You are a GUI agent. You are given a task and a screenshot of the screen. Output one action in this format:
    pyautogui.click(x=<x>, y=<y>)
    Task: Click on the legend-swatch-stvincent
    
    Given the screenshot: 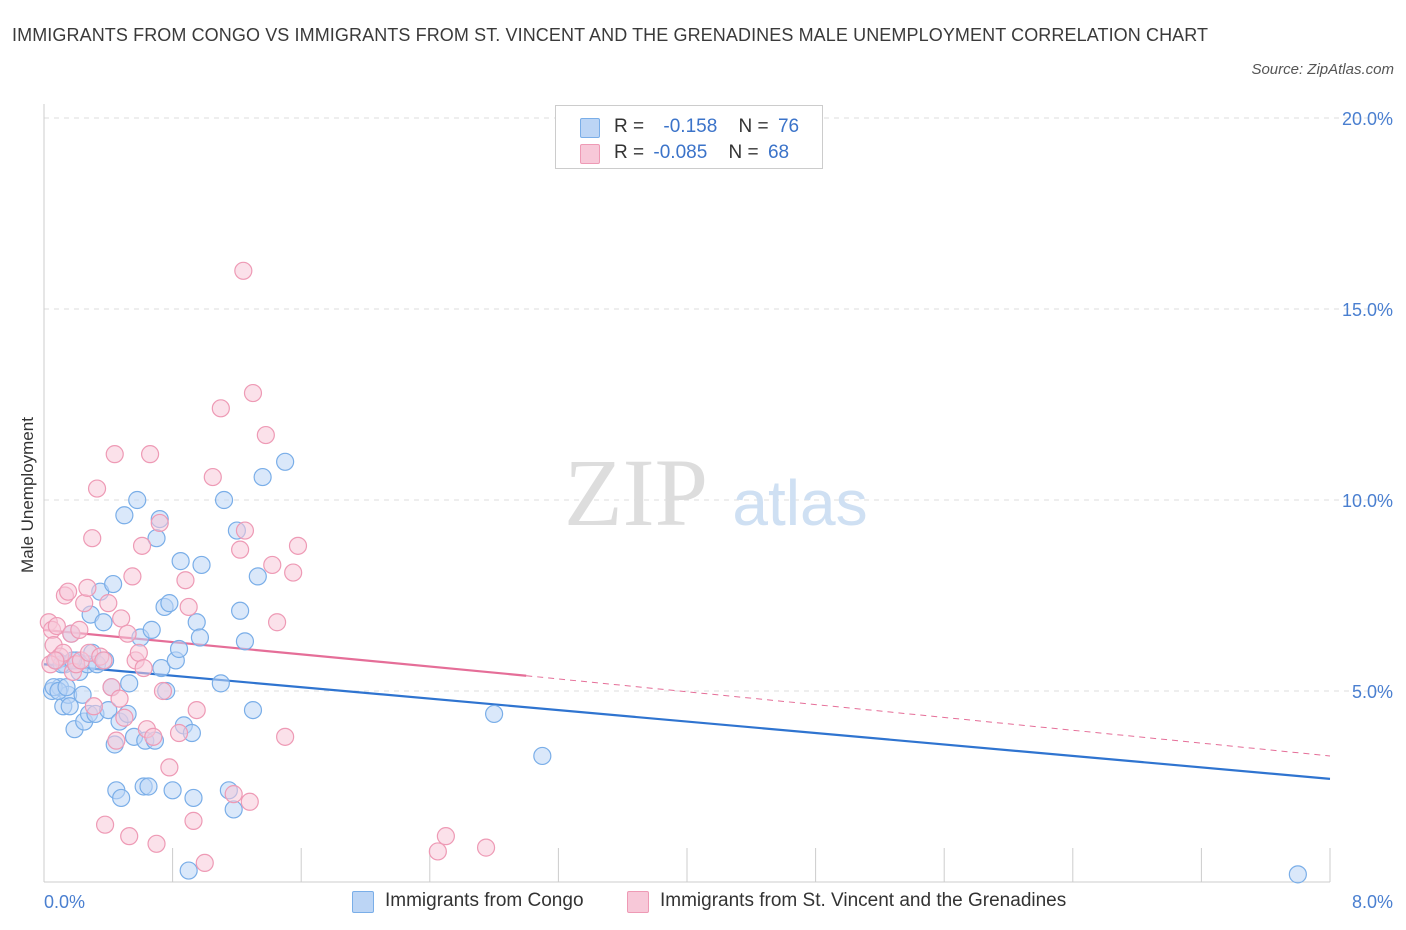 What is the action you would take?
    pyautogui.click(x=590, y=154)
    